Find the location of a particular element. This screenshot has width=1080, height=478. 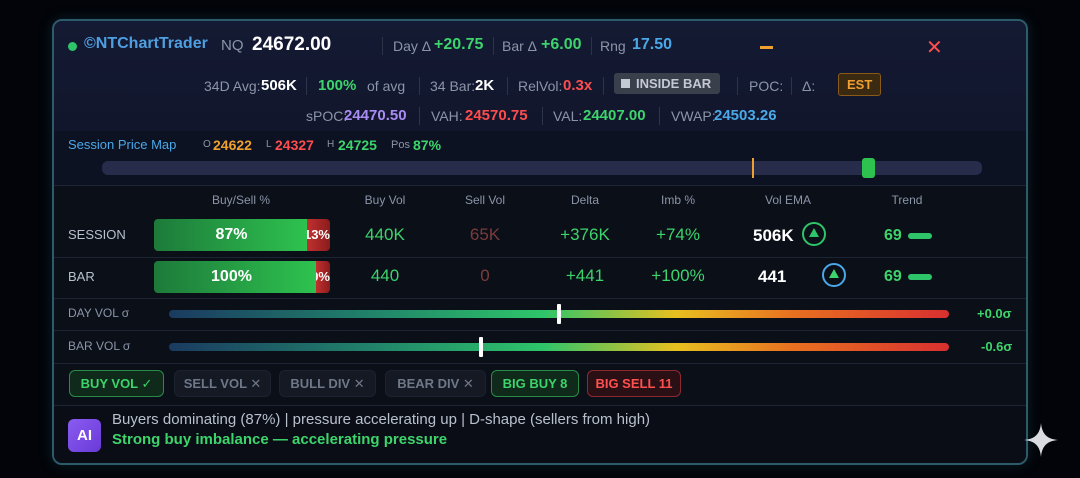

inside-bar-label: INSIDE BAR is located at coordinates (674, 83).